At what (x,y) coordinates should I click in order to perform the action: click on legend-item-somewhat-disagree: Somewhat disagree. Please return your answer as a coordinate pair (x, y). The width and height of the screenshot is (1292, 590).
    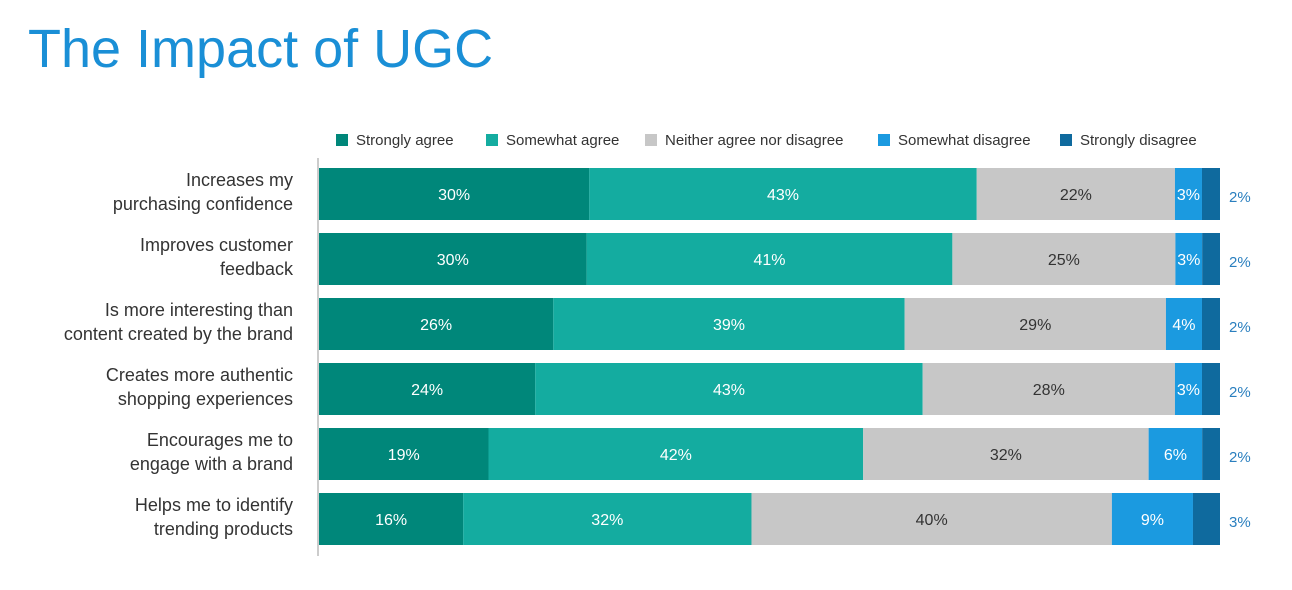
    Looking at the image, I should click on (954, 140).